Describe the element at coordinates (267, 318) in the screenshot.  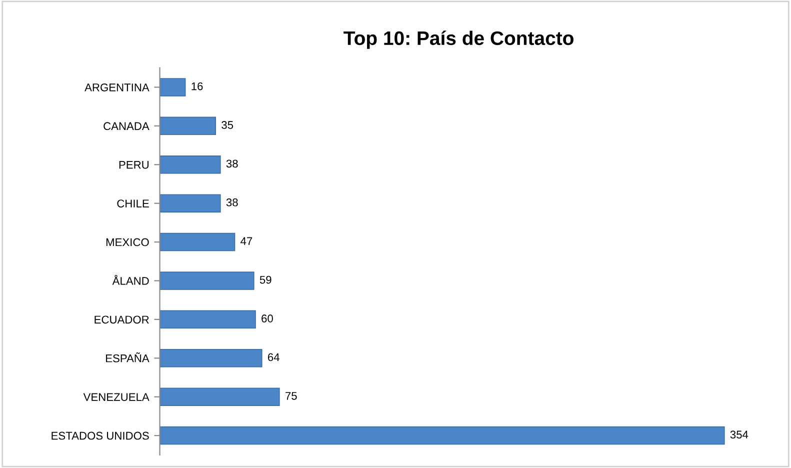
I see `data-label: 60` at that location.